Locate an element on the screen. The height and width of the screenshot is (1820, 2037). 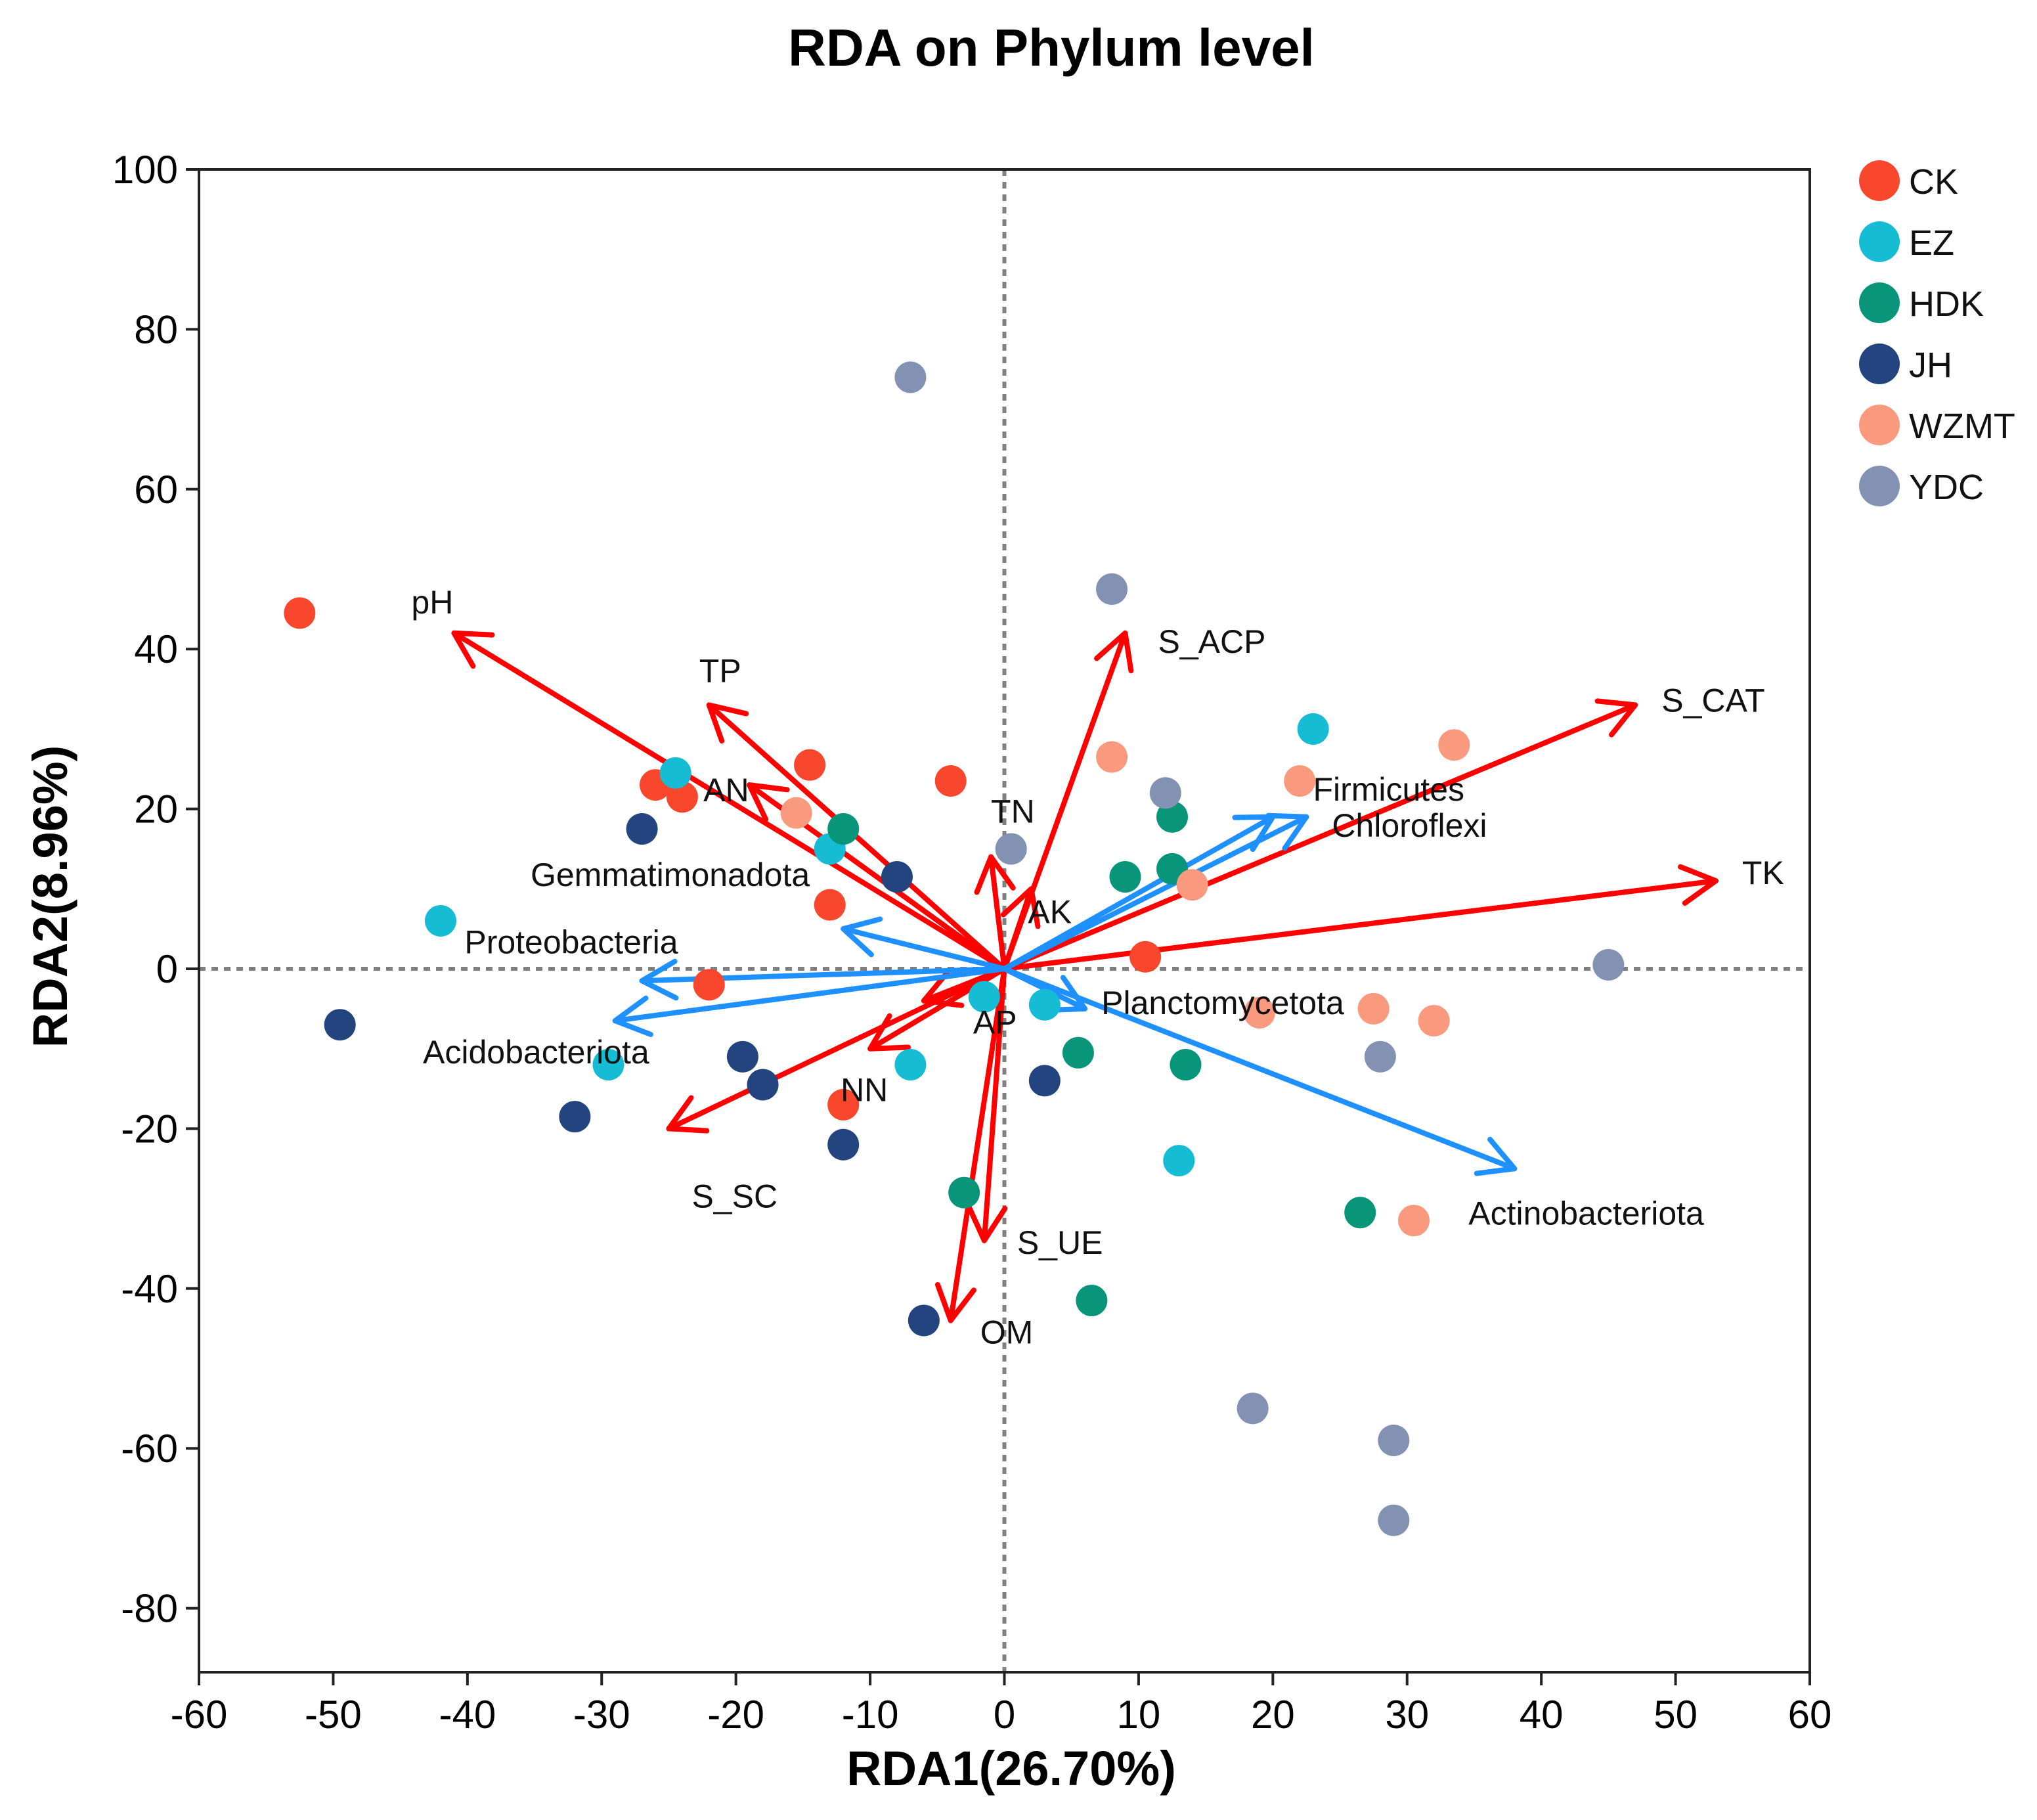
x-tick-label: 60 is located at coordinates (1810, 1715).